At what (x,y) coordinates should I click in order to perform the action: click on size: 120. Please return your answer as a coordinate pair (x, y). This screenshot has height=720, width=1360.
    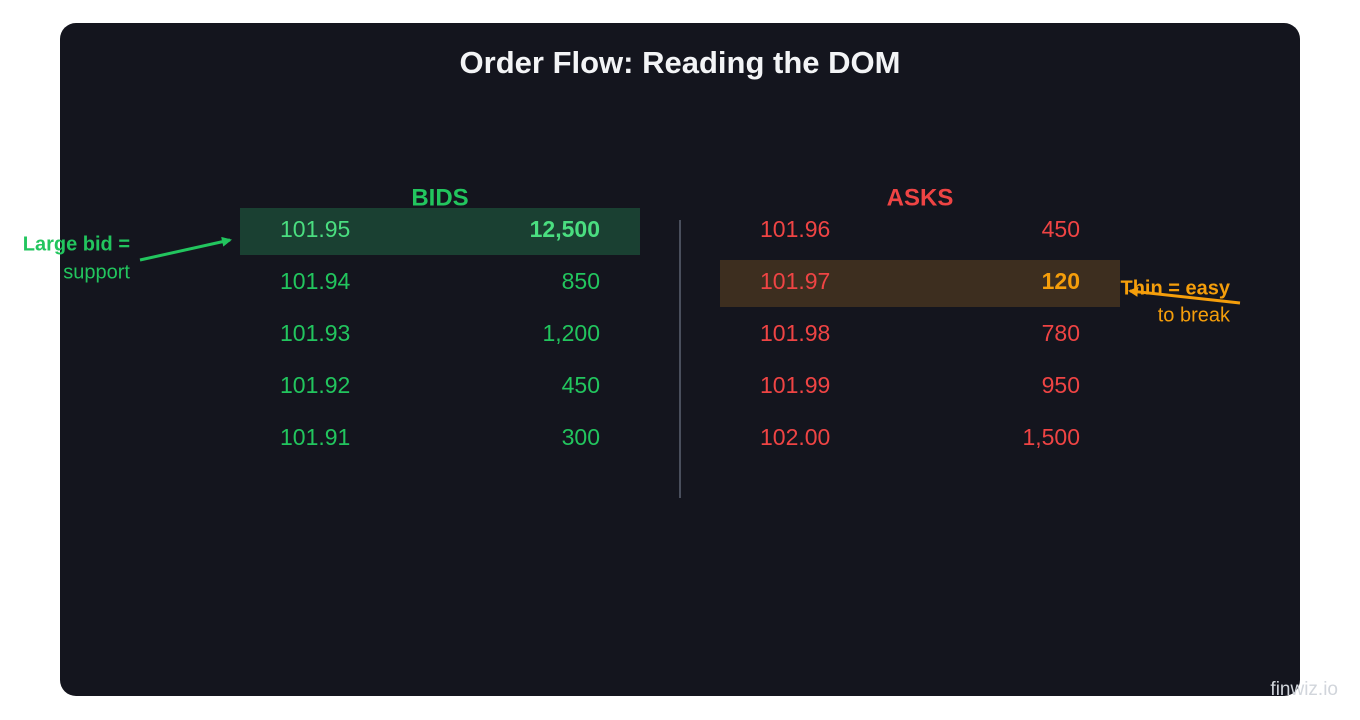
    Looking at the image, I should click on (1061, 281).